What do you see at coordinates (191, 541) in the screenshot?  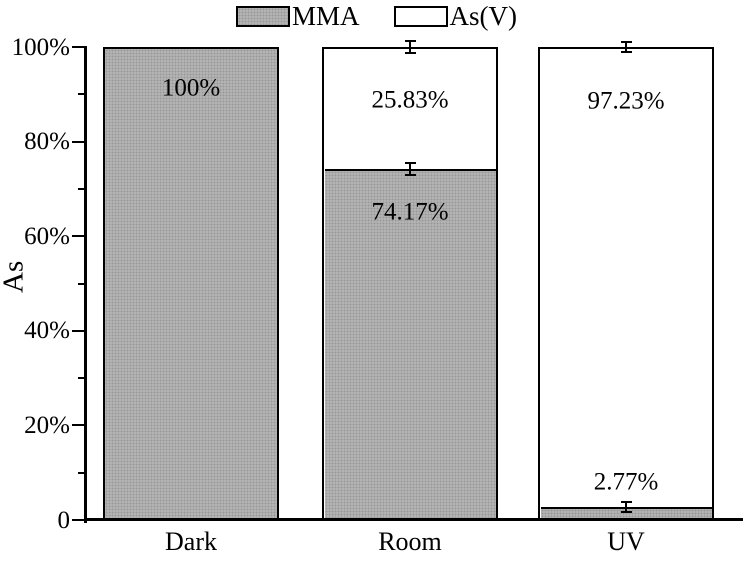 I see `x-tick-label-dark: Dark` at bounding box center [191, 541].